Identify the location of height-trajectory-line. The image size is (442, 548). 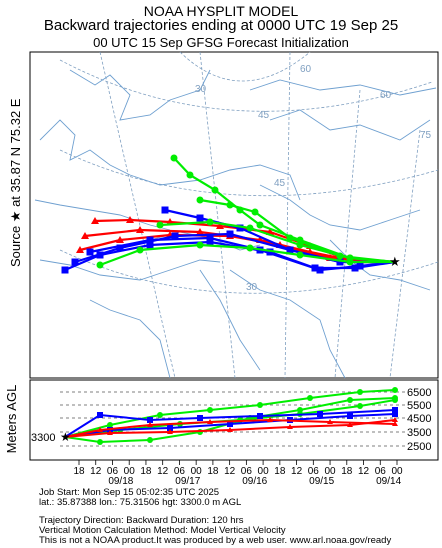
(230, 413).